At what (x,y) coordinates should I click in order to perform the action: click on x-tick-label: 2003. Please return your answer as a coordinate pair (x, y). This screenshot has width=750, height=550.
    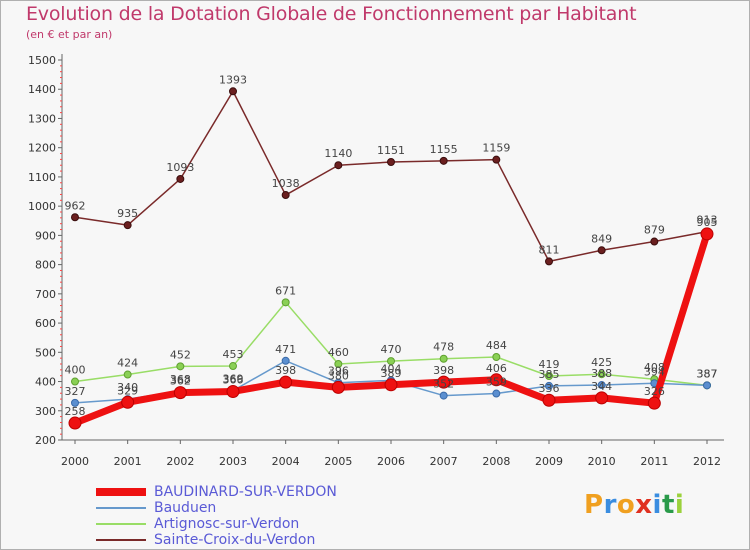
    Looking at the image, I should click on (233, 461).